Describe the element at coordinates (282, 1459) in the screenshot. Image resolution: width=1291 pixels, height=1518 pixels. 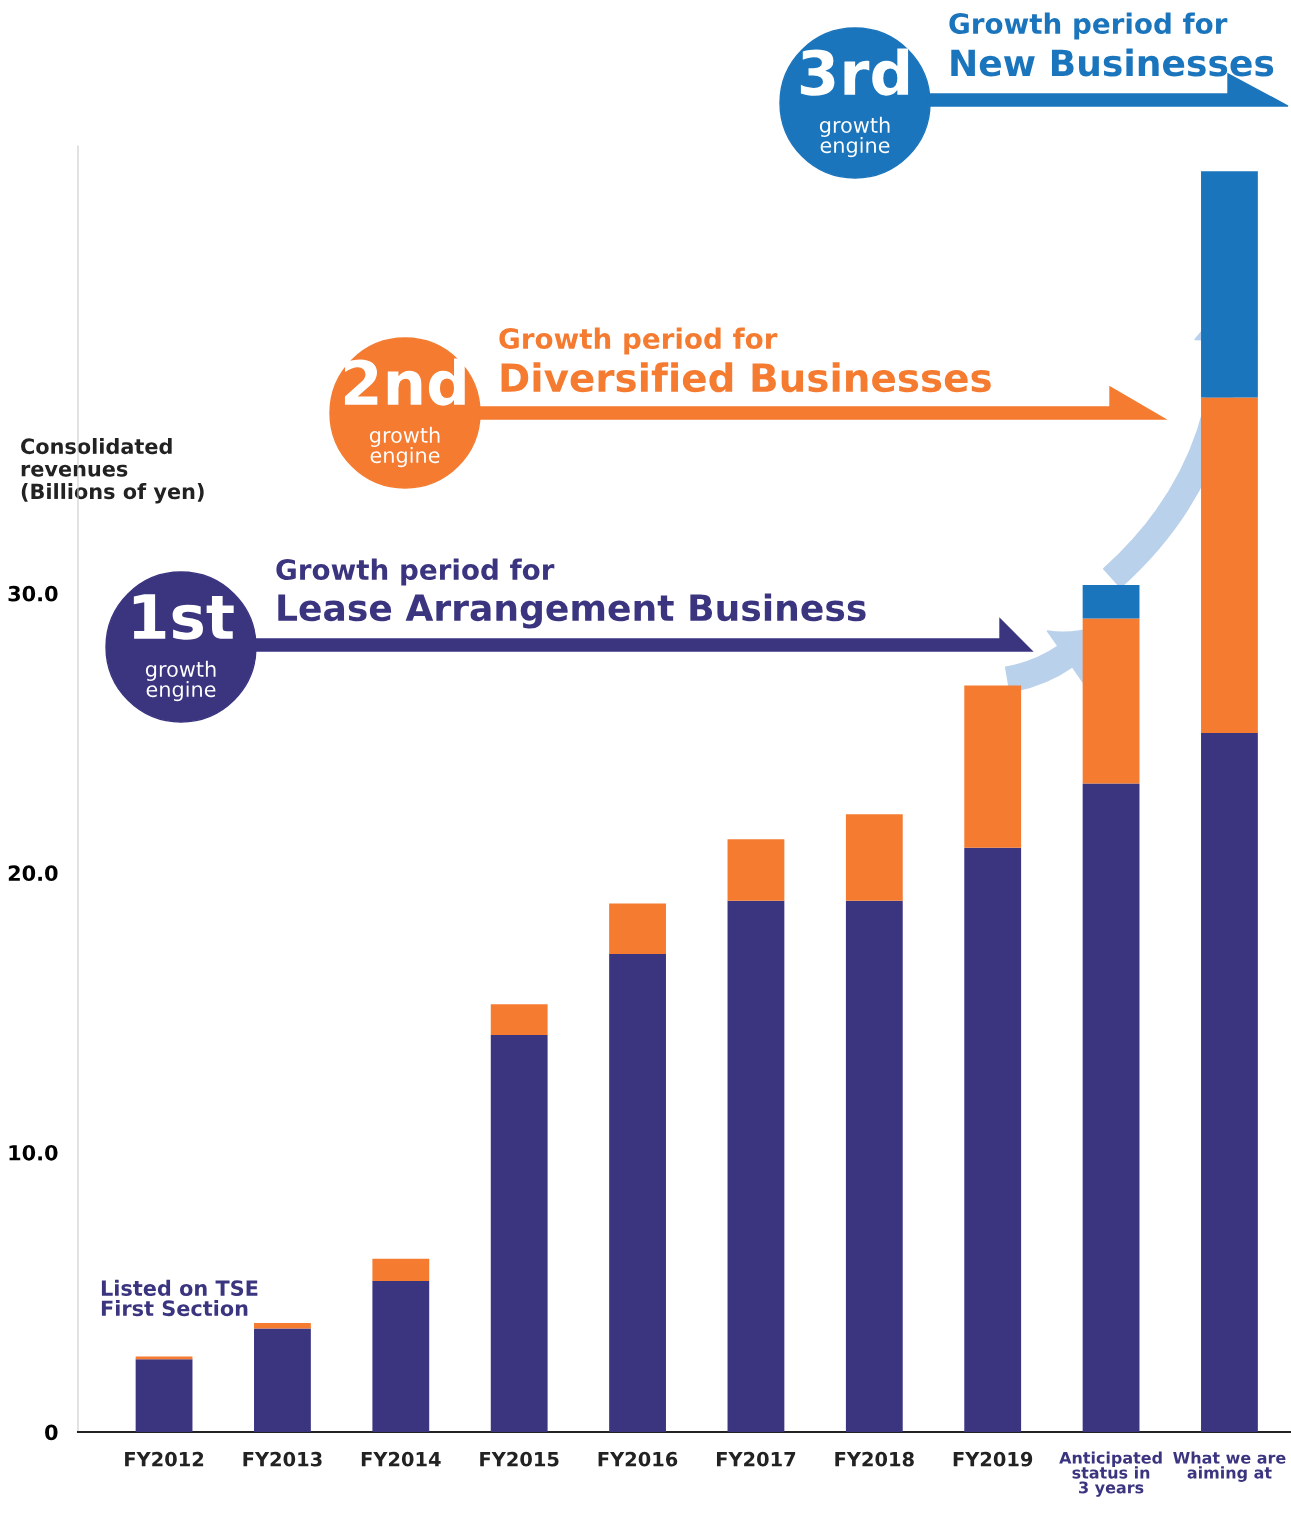
I see `x-tick-label: FY2013` at that location.